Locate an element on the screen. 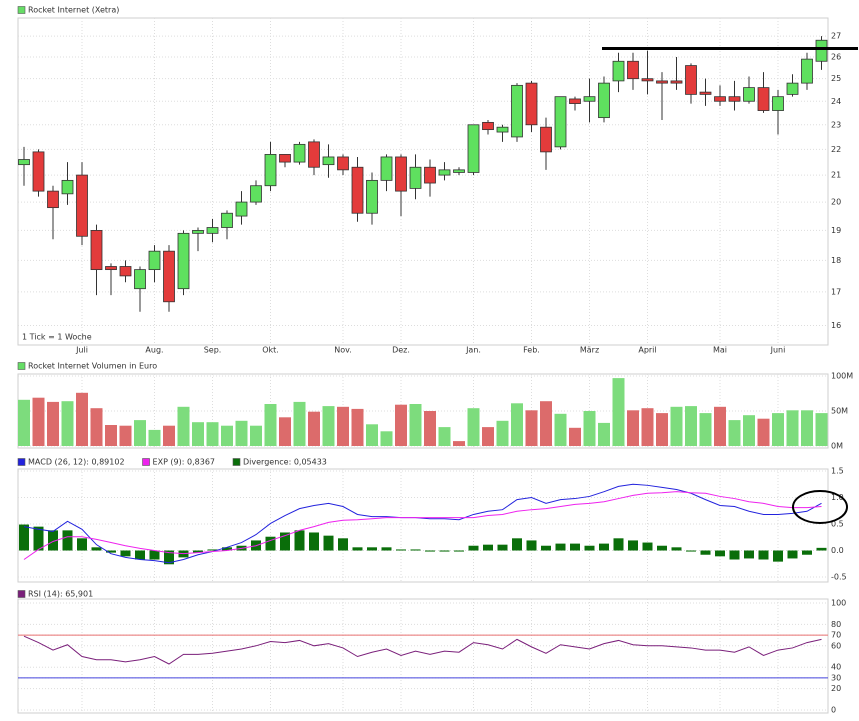 The image size is (859, 721). y-tick-label: 0.0 is located at coordinates (837, 550).